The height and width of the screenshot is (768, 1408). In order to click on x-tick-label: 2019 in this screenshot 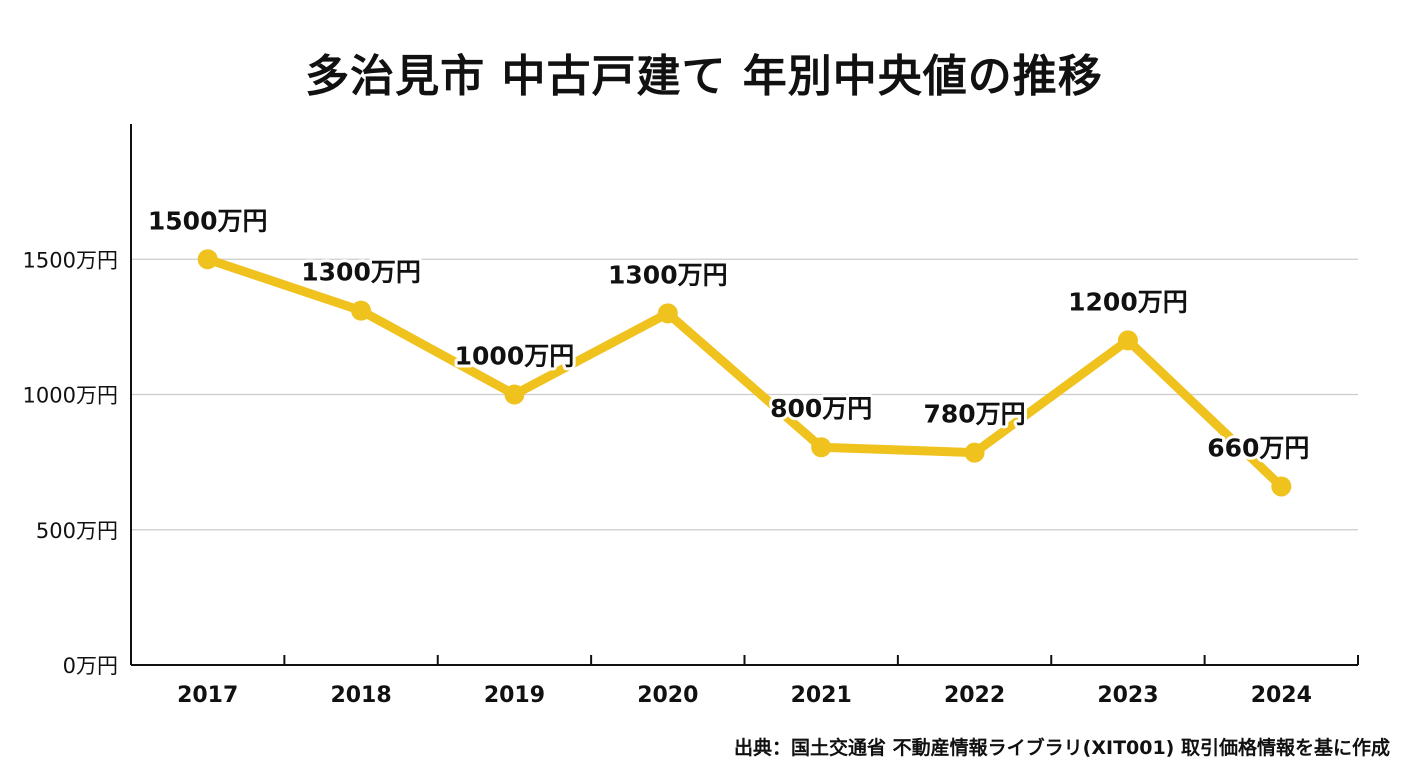, I will do `click(514, 695)`.